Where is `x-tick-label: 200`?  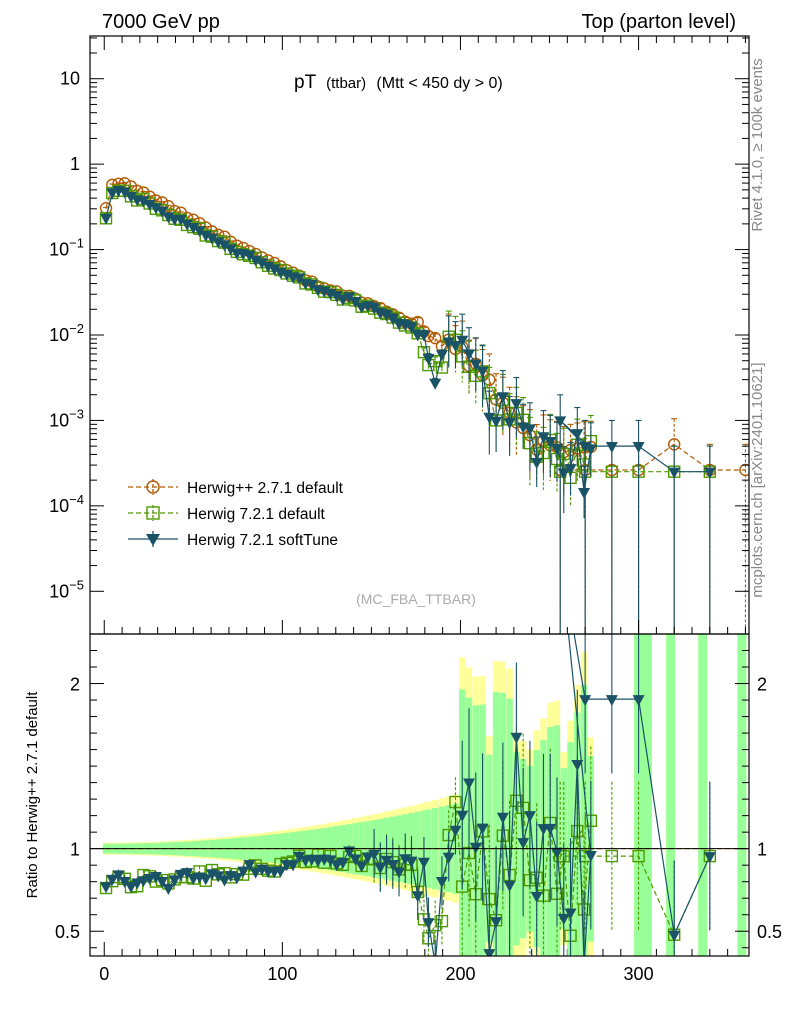 x-tick-label: 200 is located at coordinates (460, 974).